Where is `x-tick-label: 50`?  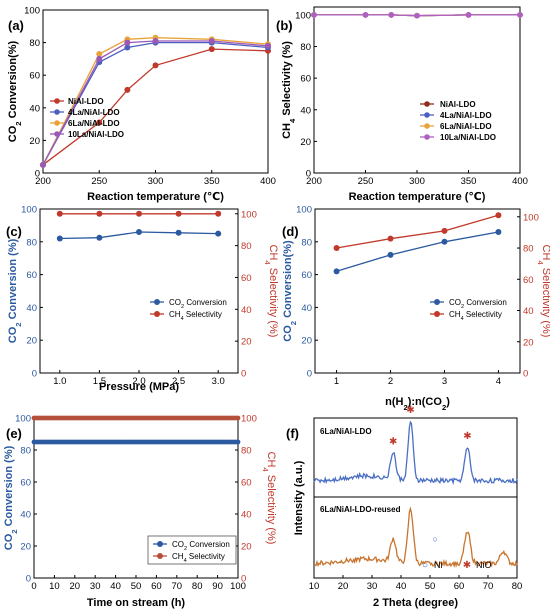 x-tick-label: 50 is located at coordinates (430, 586).